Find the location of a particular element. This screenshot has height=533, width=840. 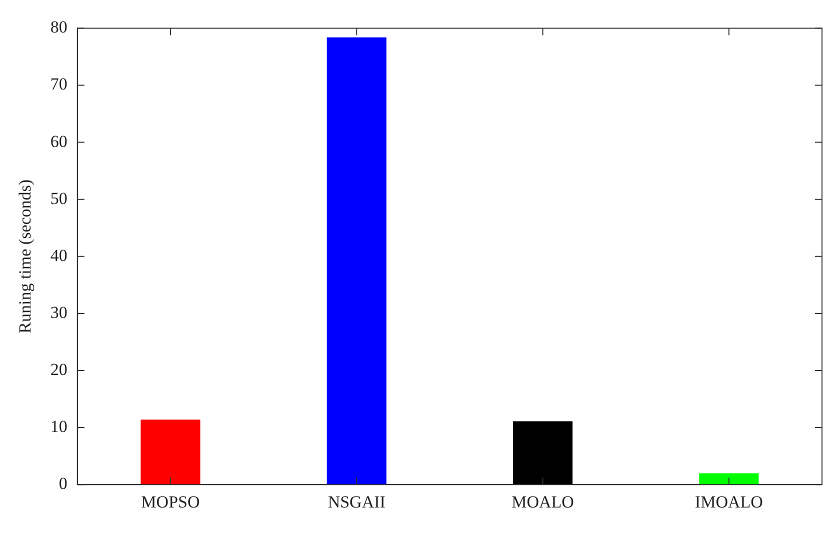

y-tick-label: 60 is located at coordinates (59, 141).